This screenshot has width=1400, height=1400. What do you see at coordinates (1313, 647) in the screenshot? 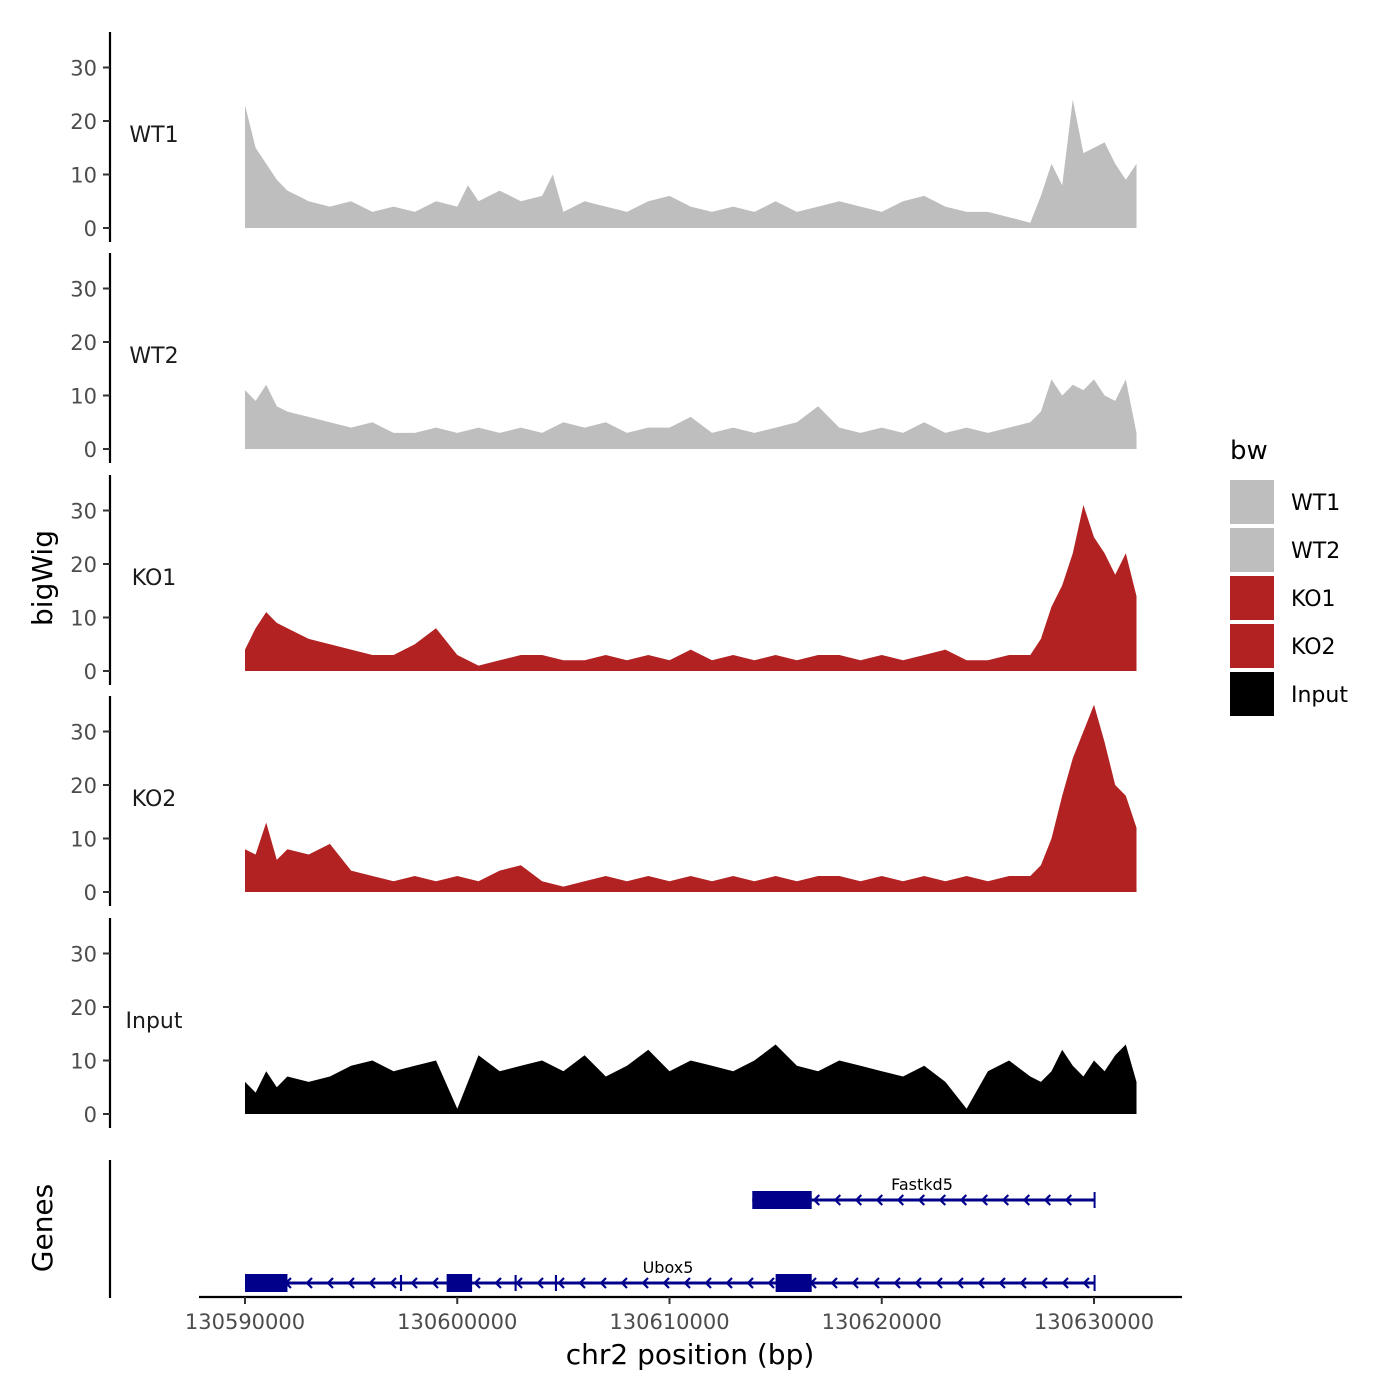
I see `legend-label-ko2: KO2` at bounding box center [1313, 647].